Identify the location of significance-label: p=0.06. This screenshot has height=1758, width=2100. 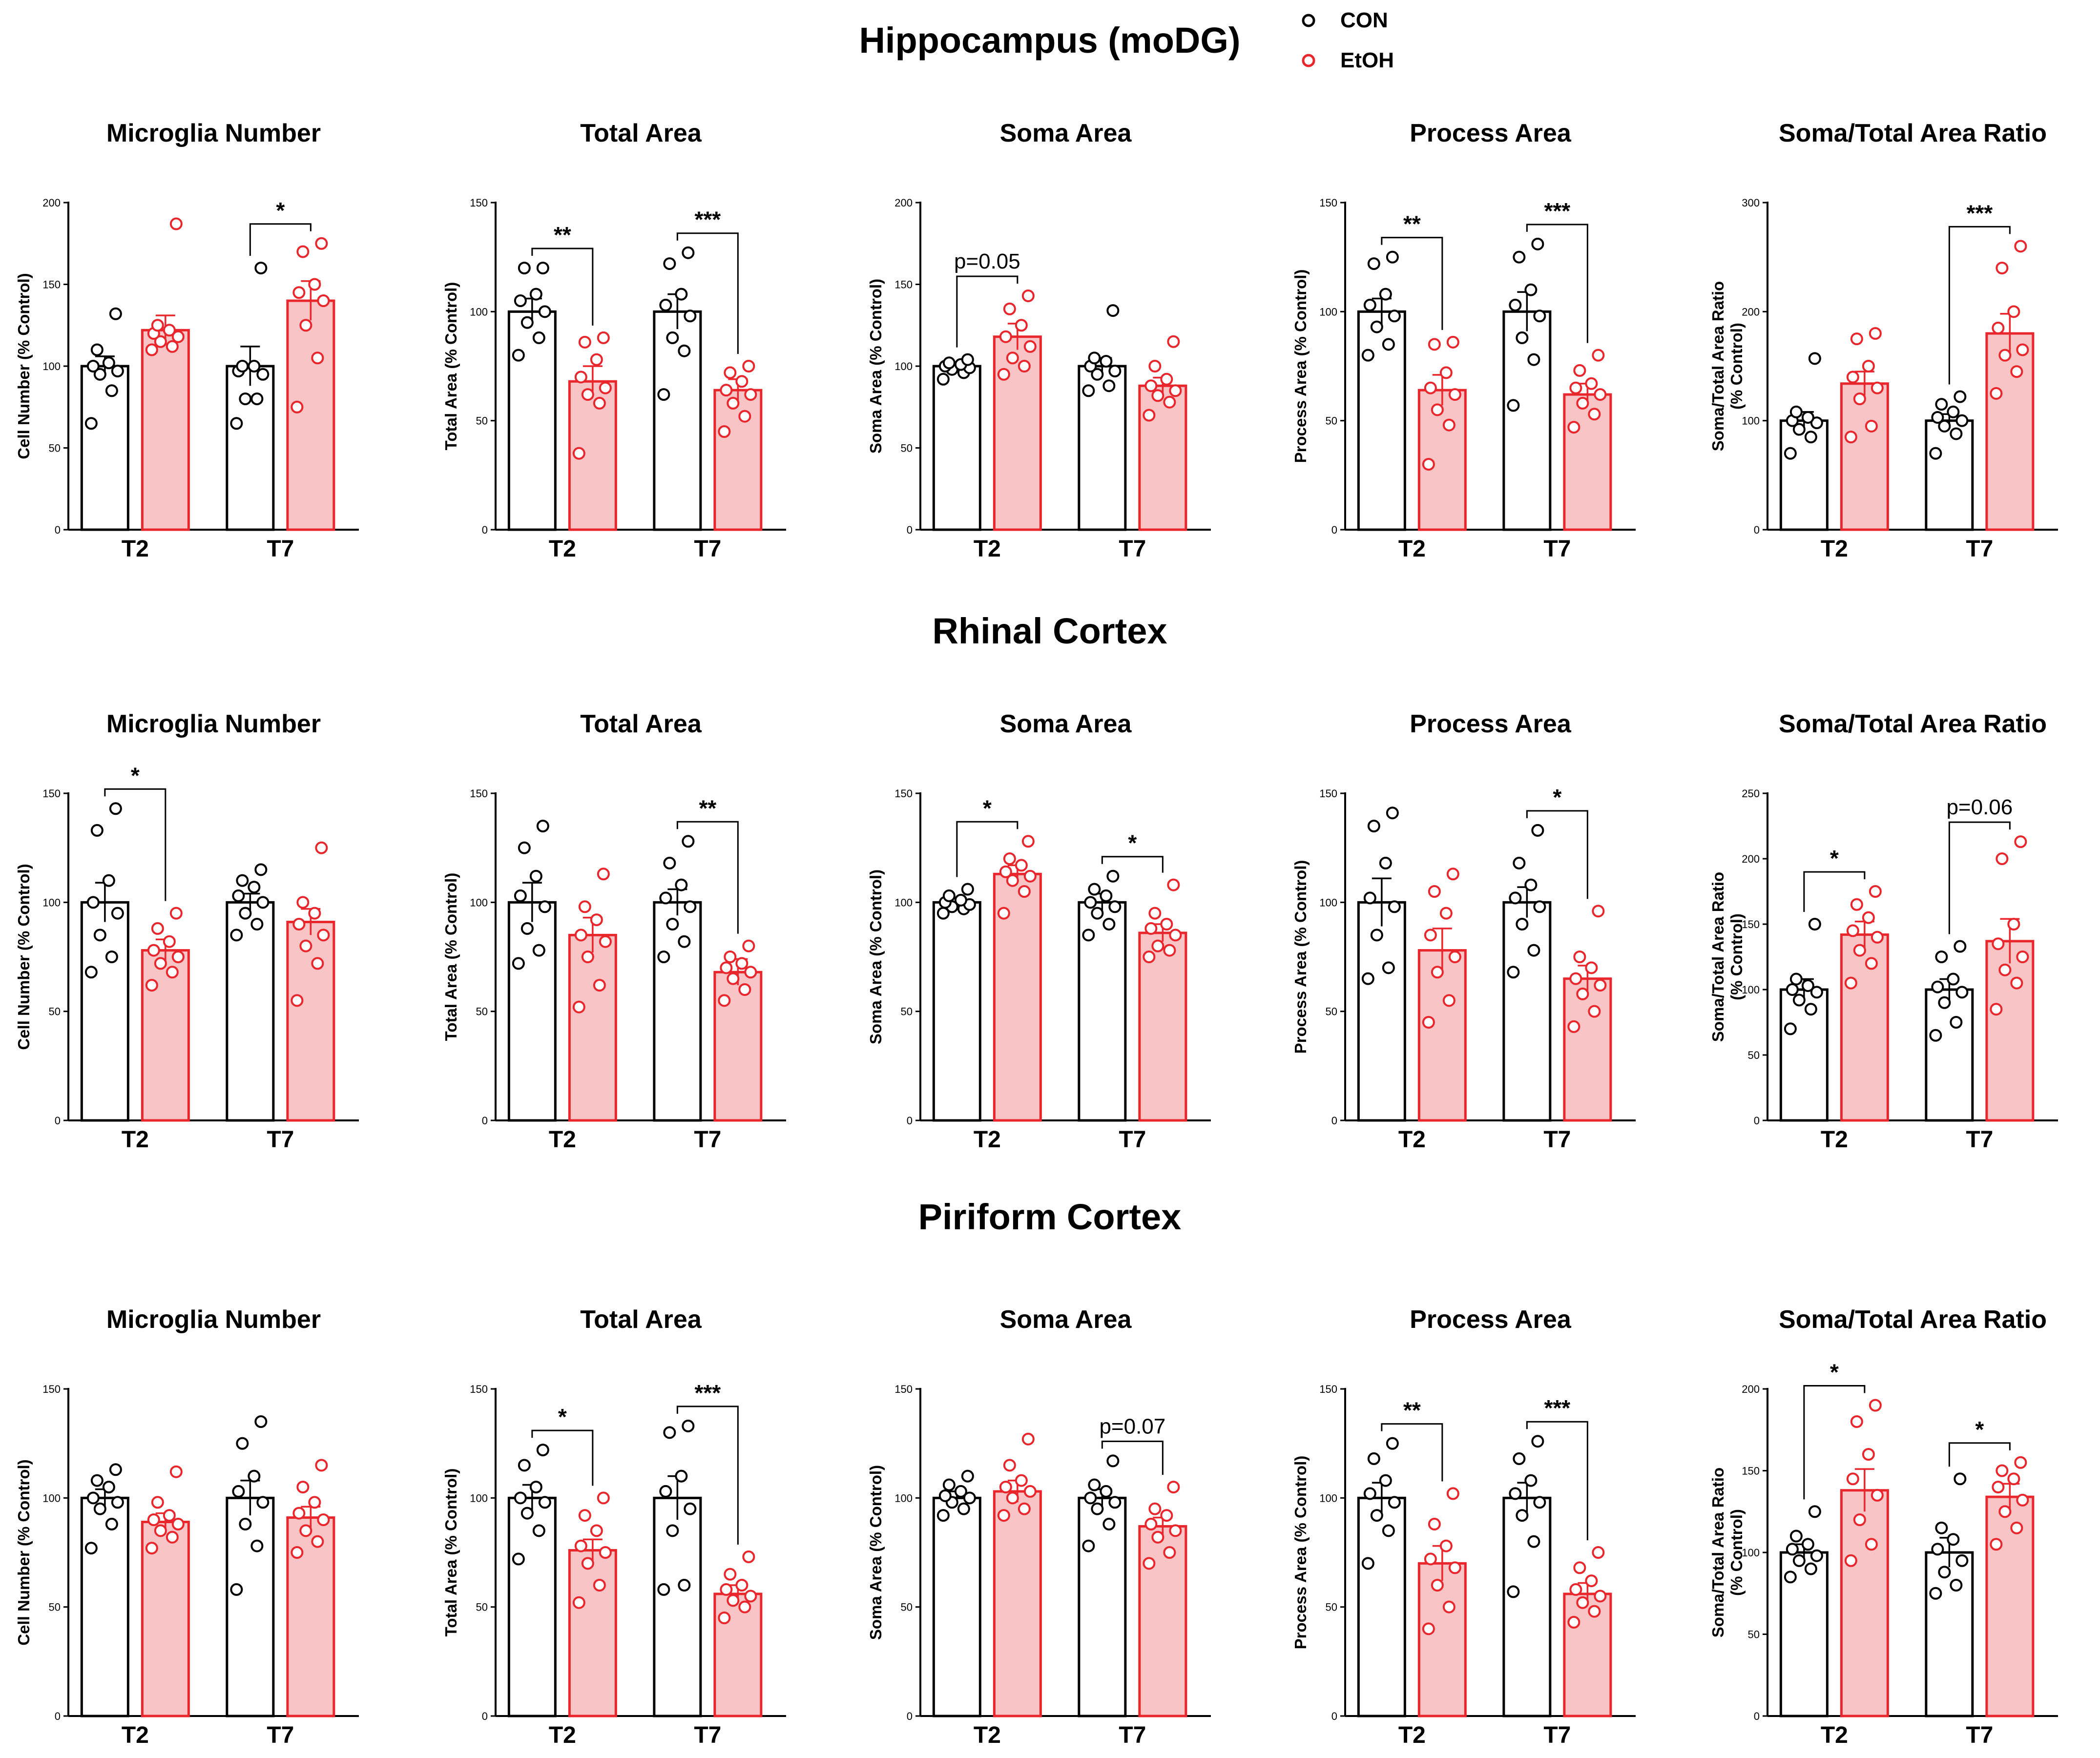
(1979, 807).